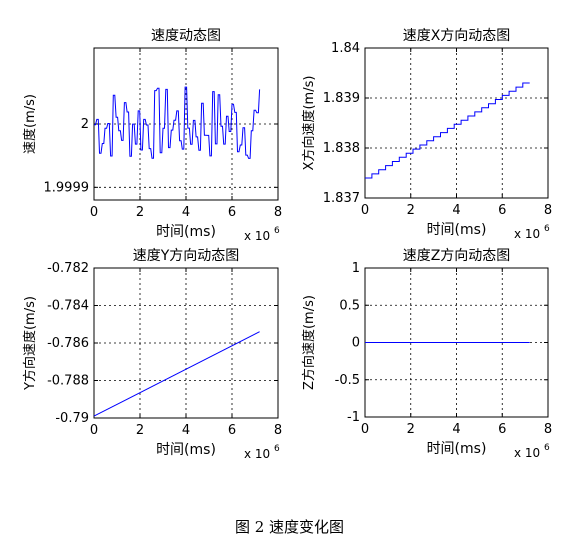 This screenshot has width=579, height=554. I want to click on y-tick-label: -1, so click(353, 417).